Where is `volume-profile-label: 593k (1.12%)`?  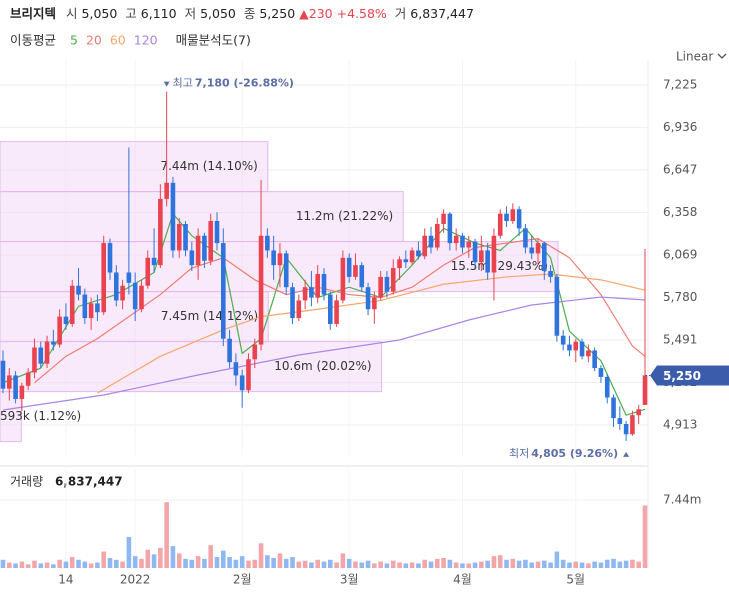 volume-profile-label: 593k (1.12%) is located at coordinates (40, 416).